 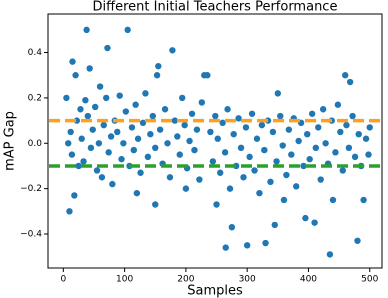 What do you see at coordinates (247, 280) in the screenshot?
I see `x-tick-label: 300` at bounding box center [247, 280].